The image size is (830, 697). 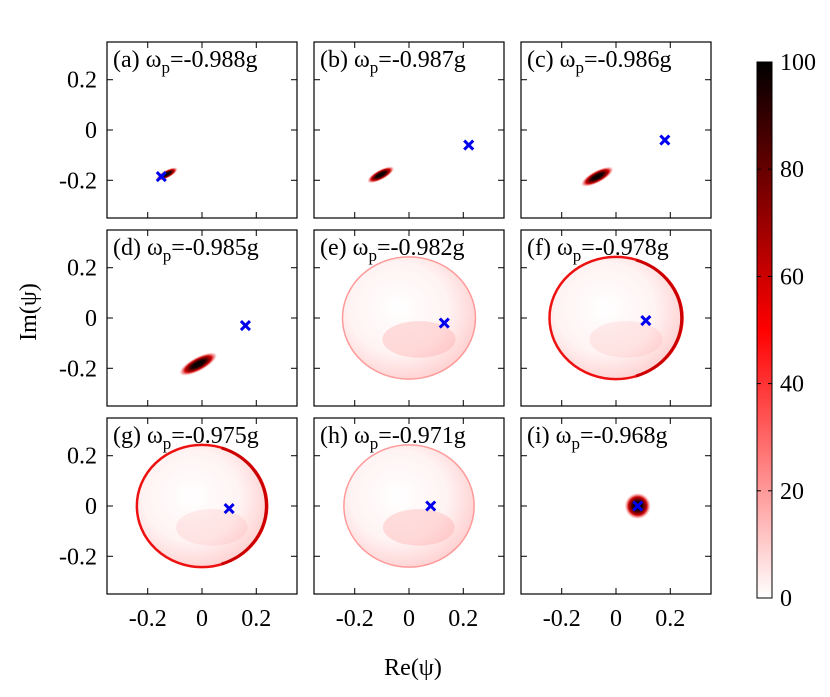 What do you see at coordinates (616, 506) in the screenshot?
I see `panel-i: (i) ωp=-0.968g` at bounding box center [616, 506].